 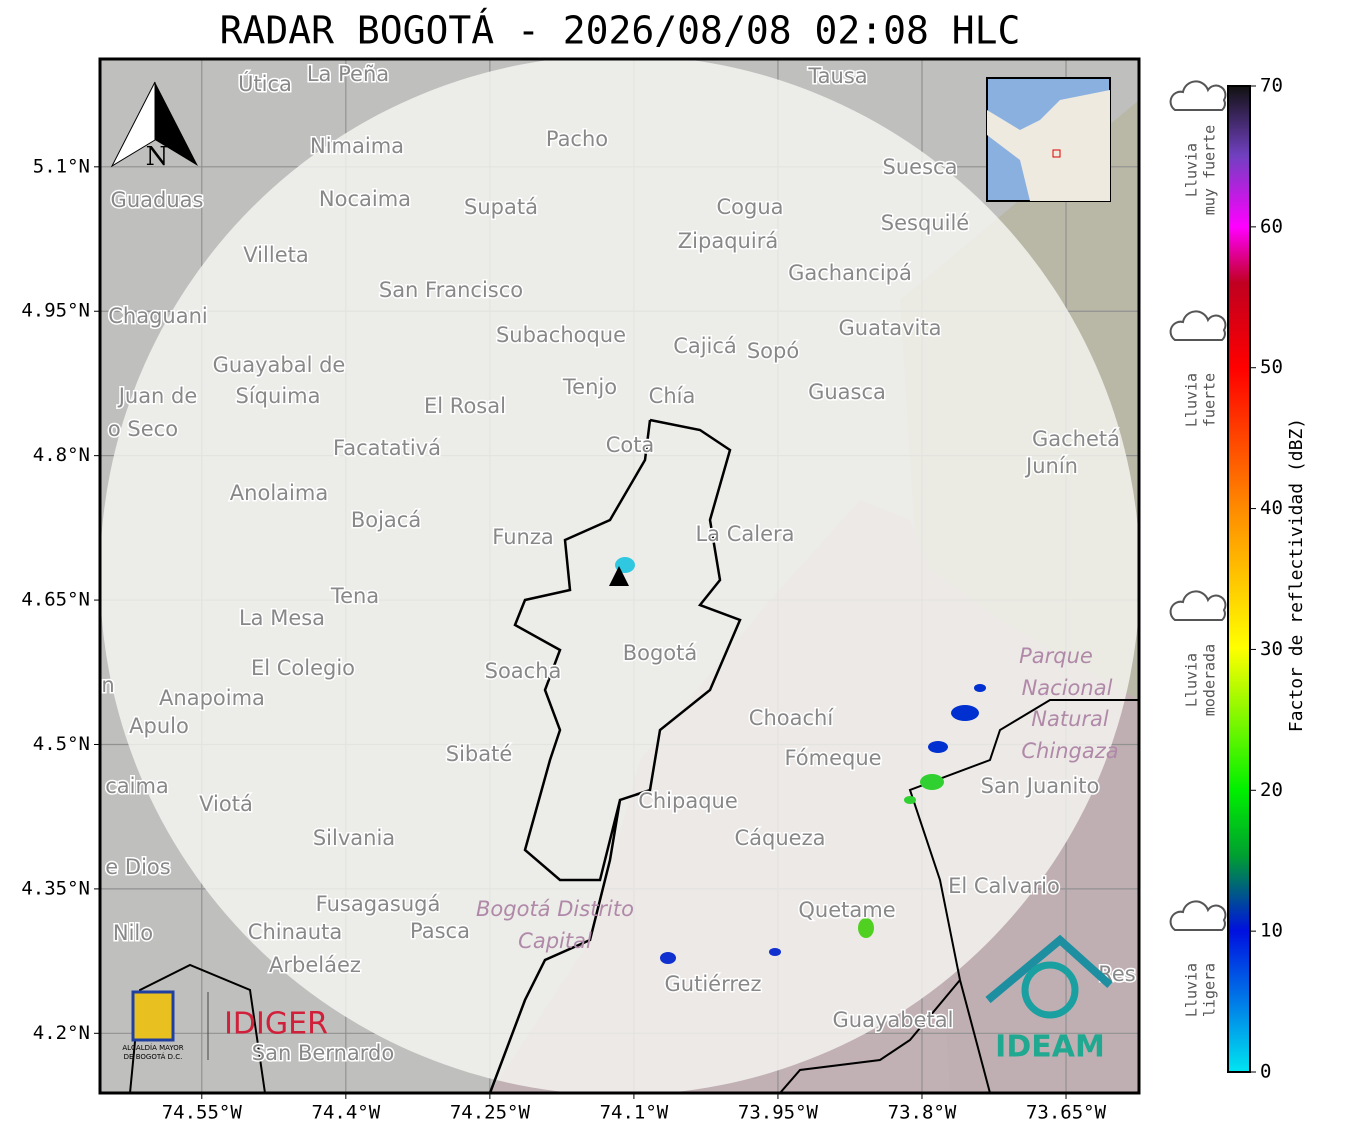 I want to click on x-tick-label: 73.65°W, so click(x=1066, y=1113).